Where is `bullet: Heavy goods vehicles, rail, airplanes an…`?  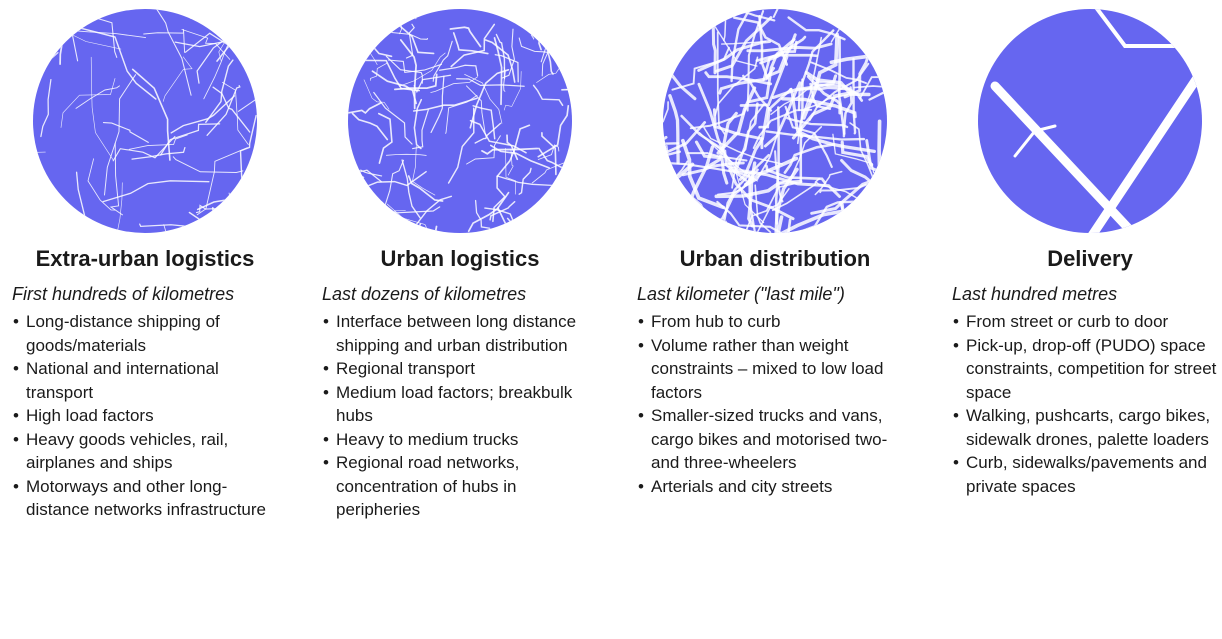 bullet: Heavy goods vehicles, rail, airplanes an… is located at coordinates (147, 451).